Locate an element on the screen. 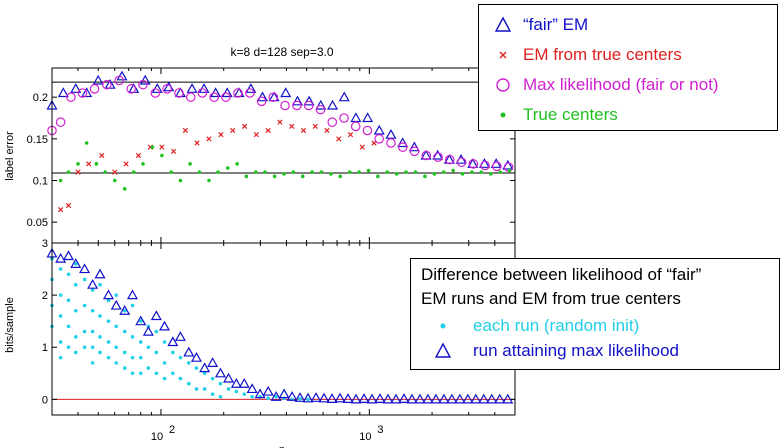 The width and height of the screenshot is (783, 448). legend-label: run attaining max likelihood is located at coordinates (576, 350).